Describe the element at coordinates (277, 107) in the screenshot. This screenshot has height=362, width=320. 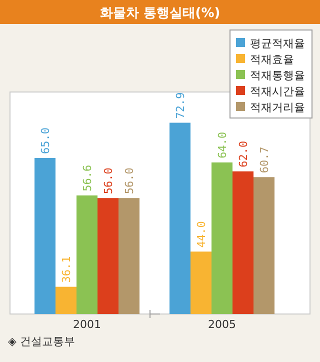
I see `legend-label: 적재거리율` at that location.